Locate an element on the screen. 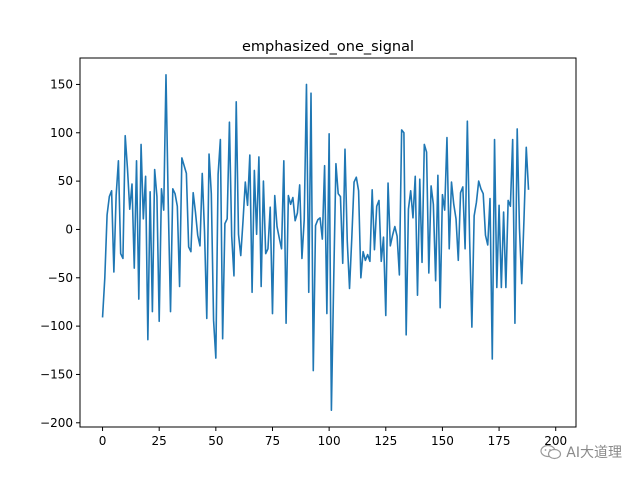  y-axis: −200 −150 −100 −50 0 50 100 150 is located at coordinates (60, 253).